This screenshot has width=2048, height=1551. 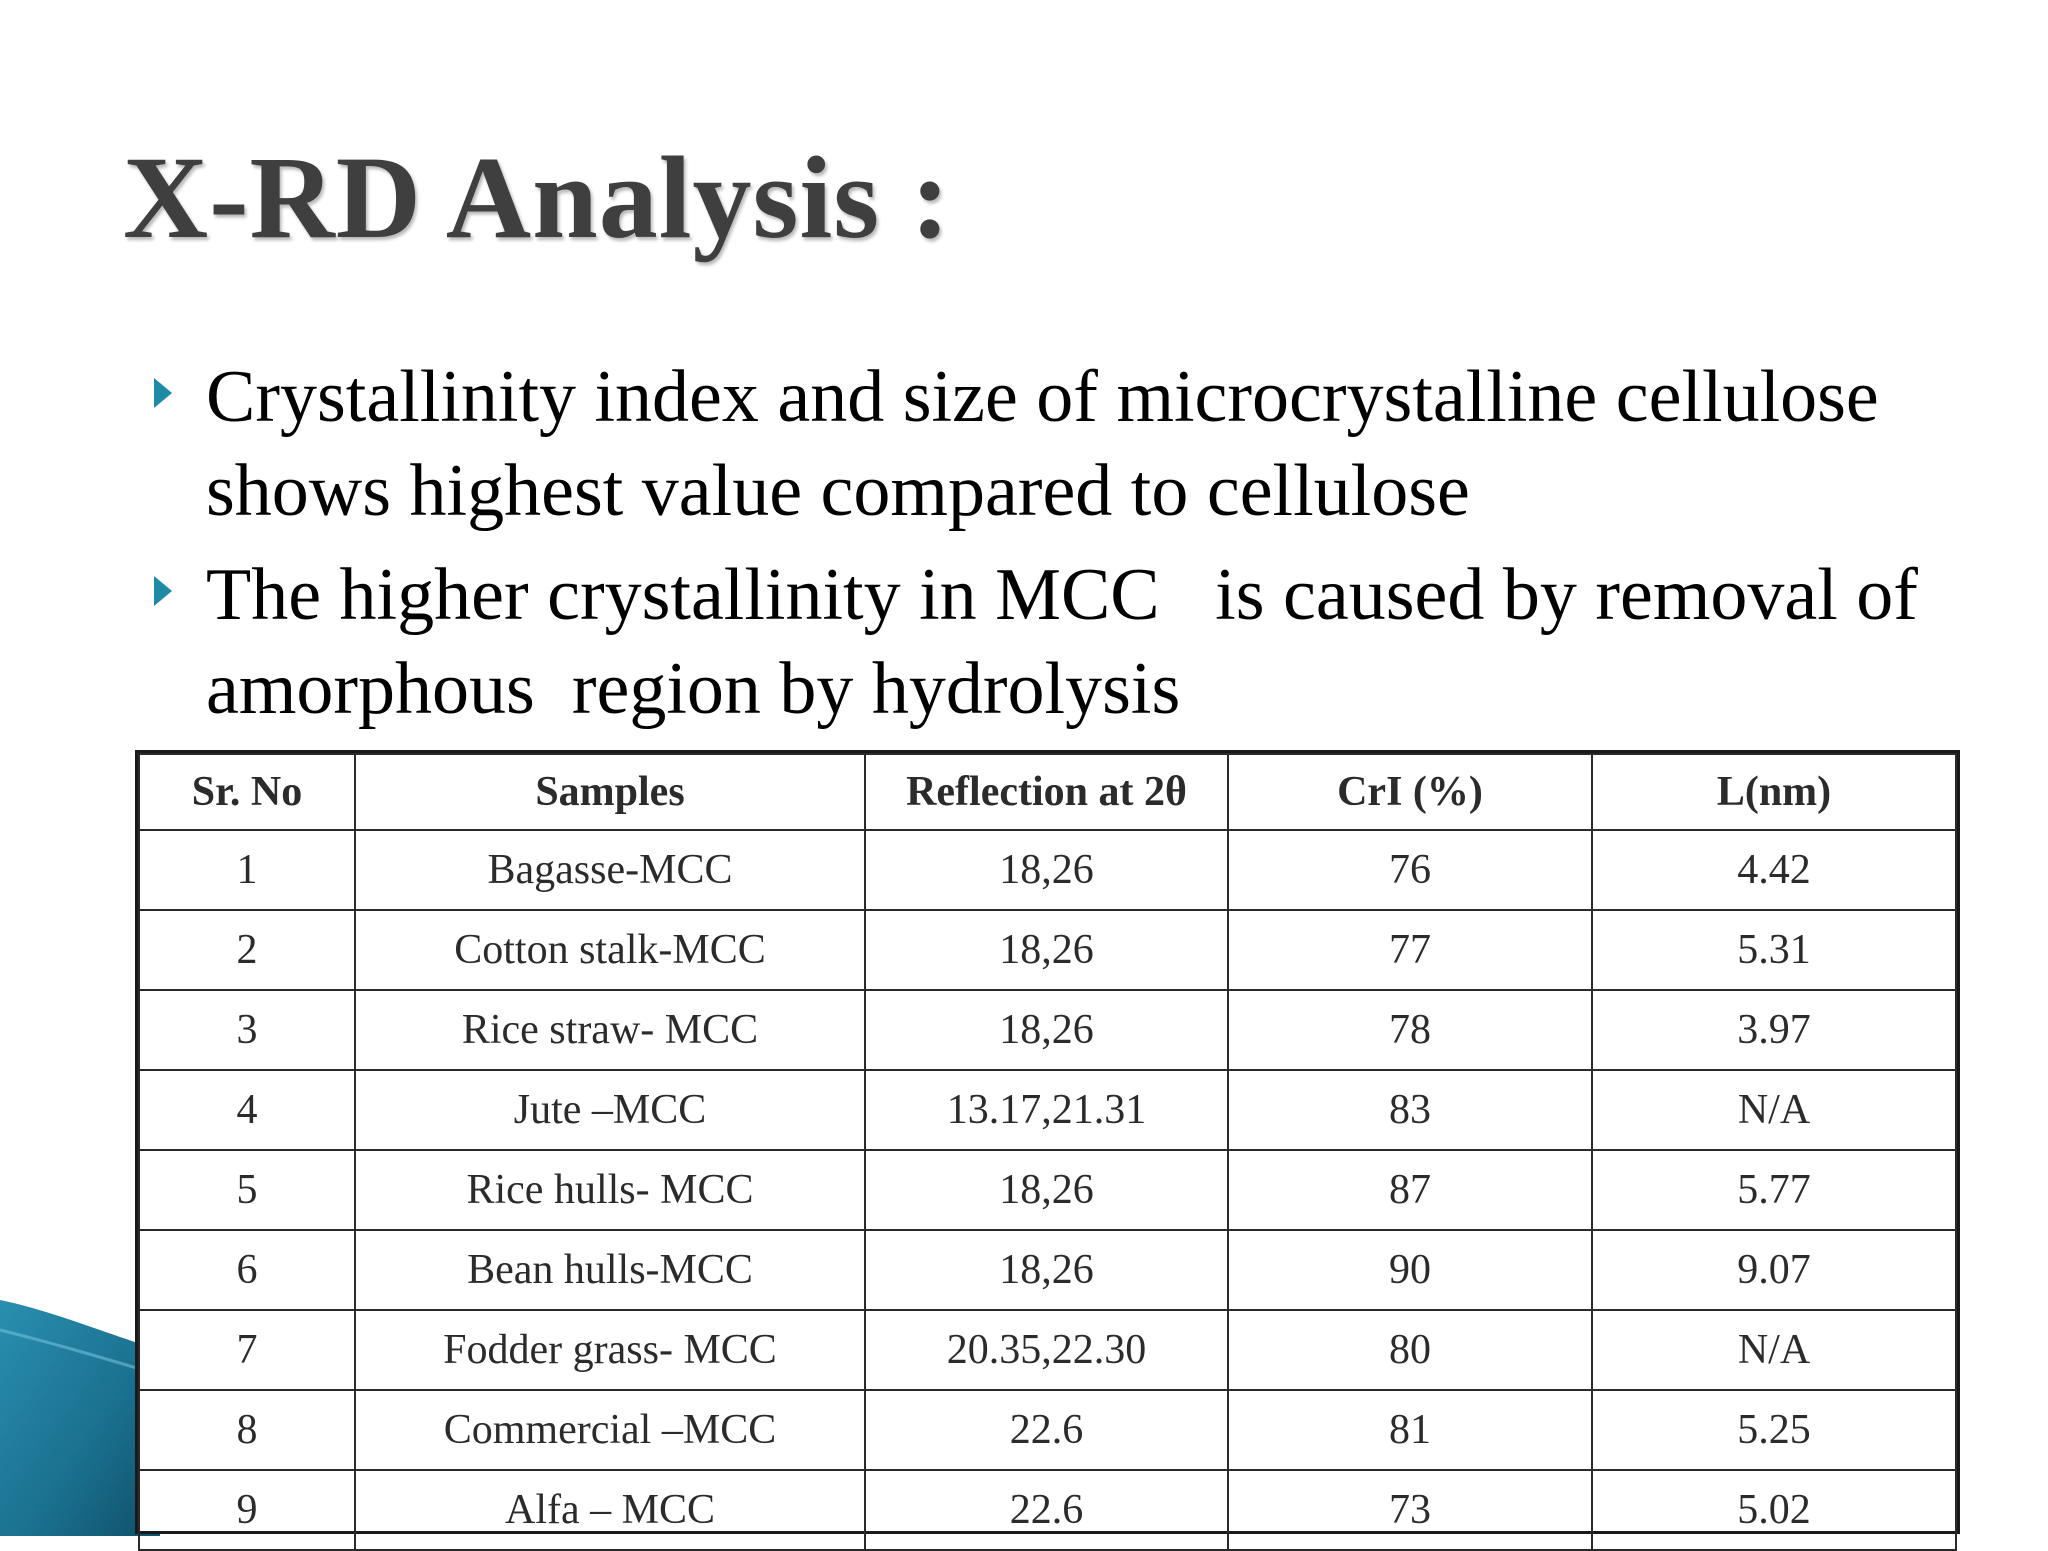 I want to click on cell-sample: Bean hulls-MCC, so click(x=610, y=1270).